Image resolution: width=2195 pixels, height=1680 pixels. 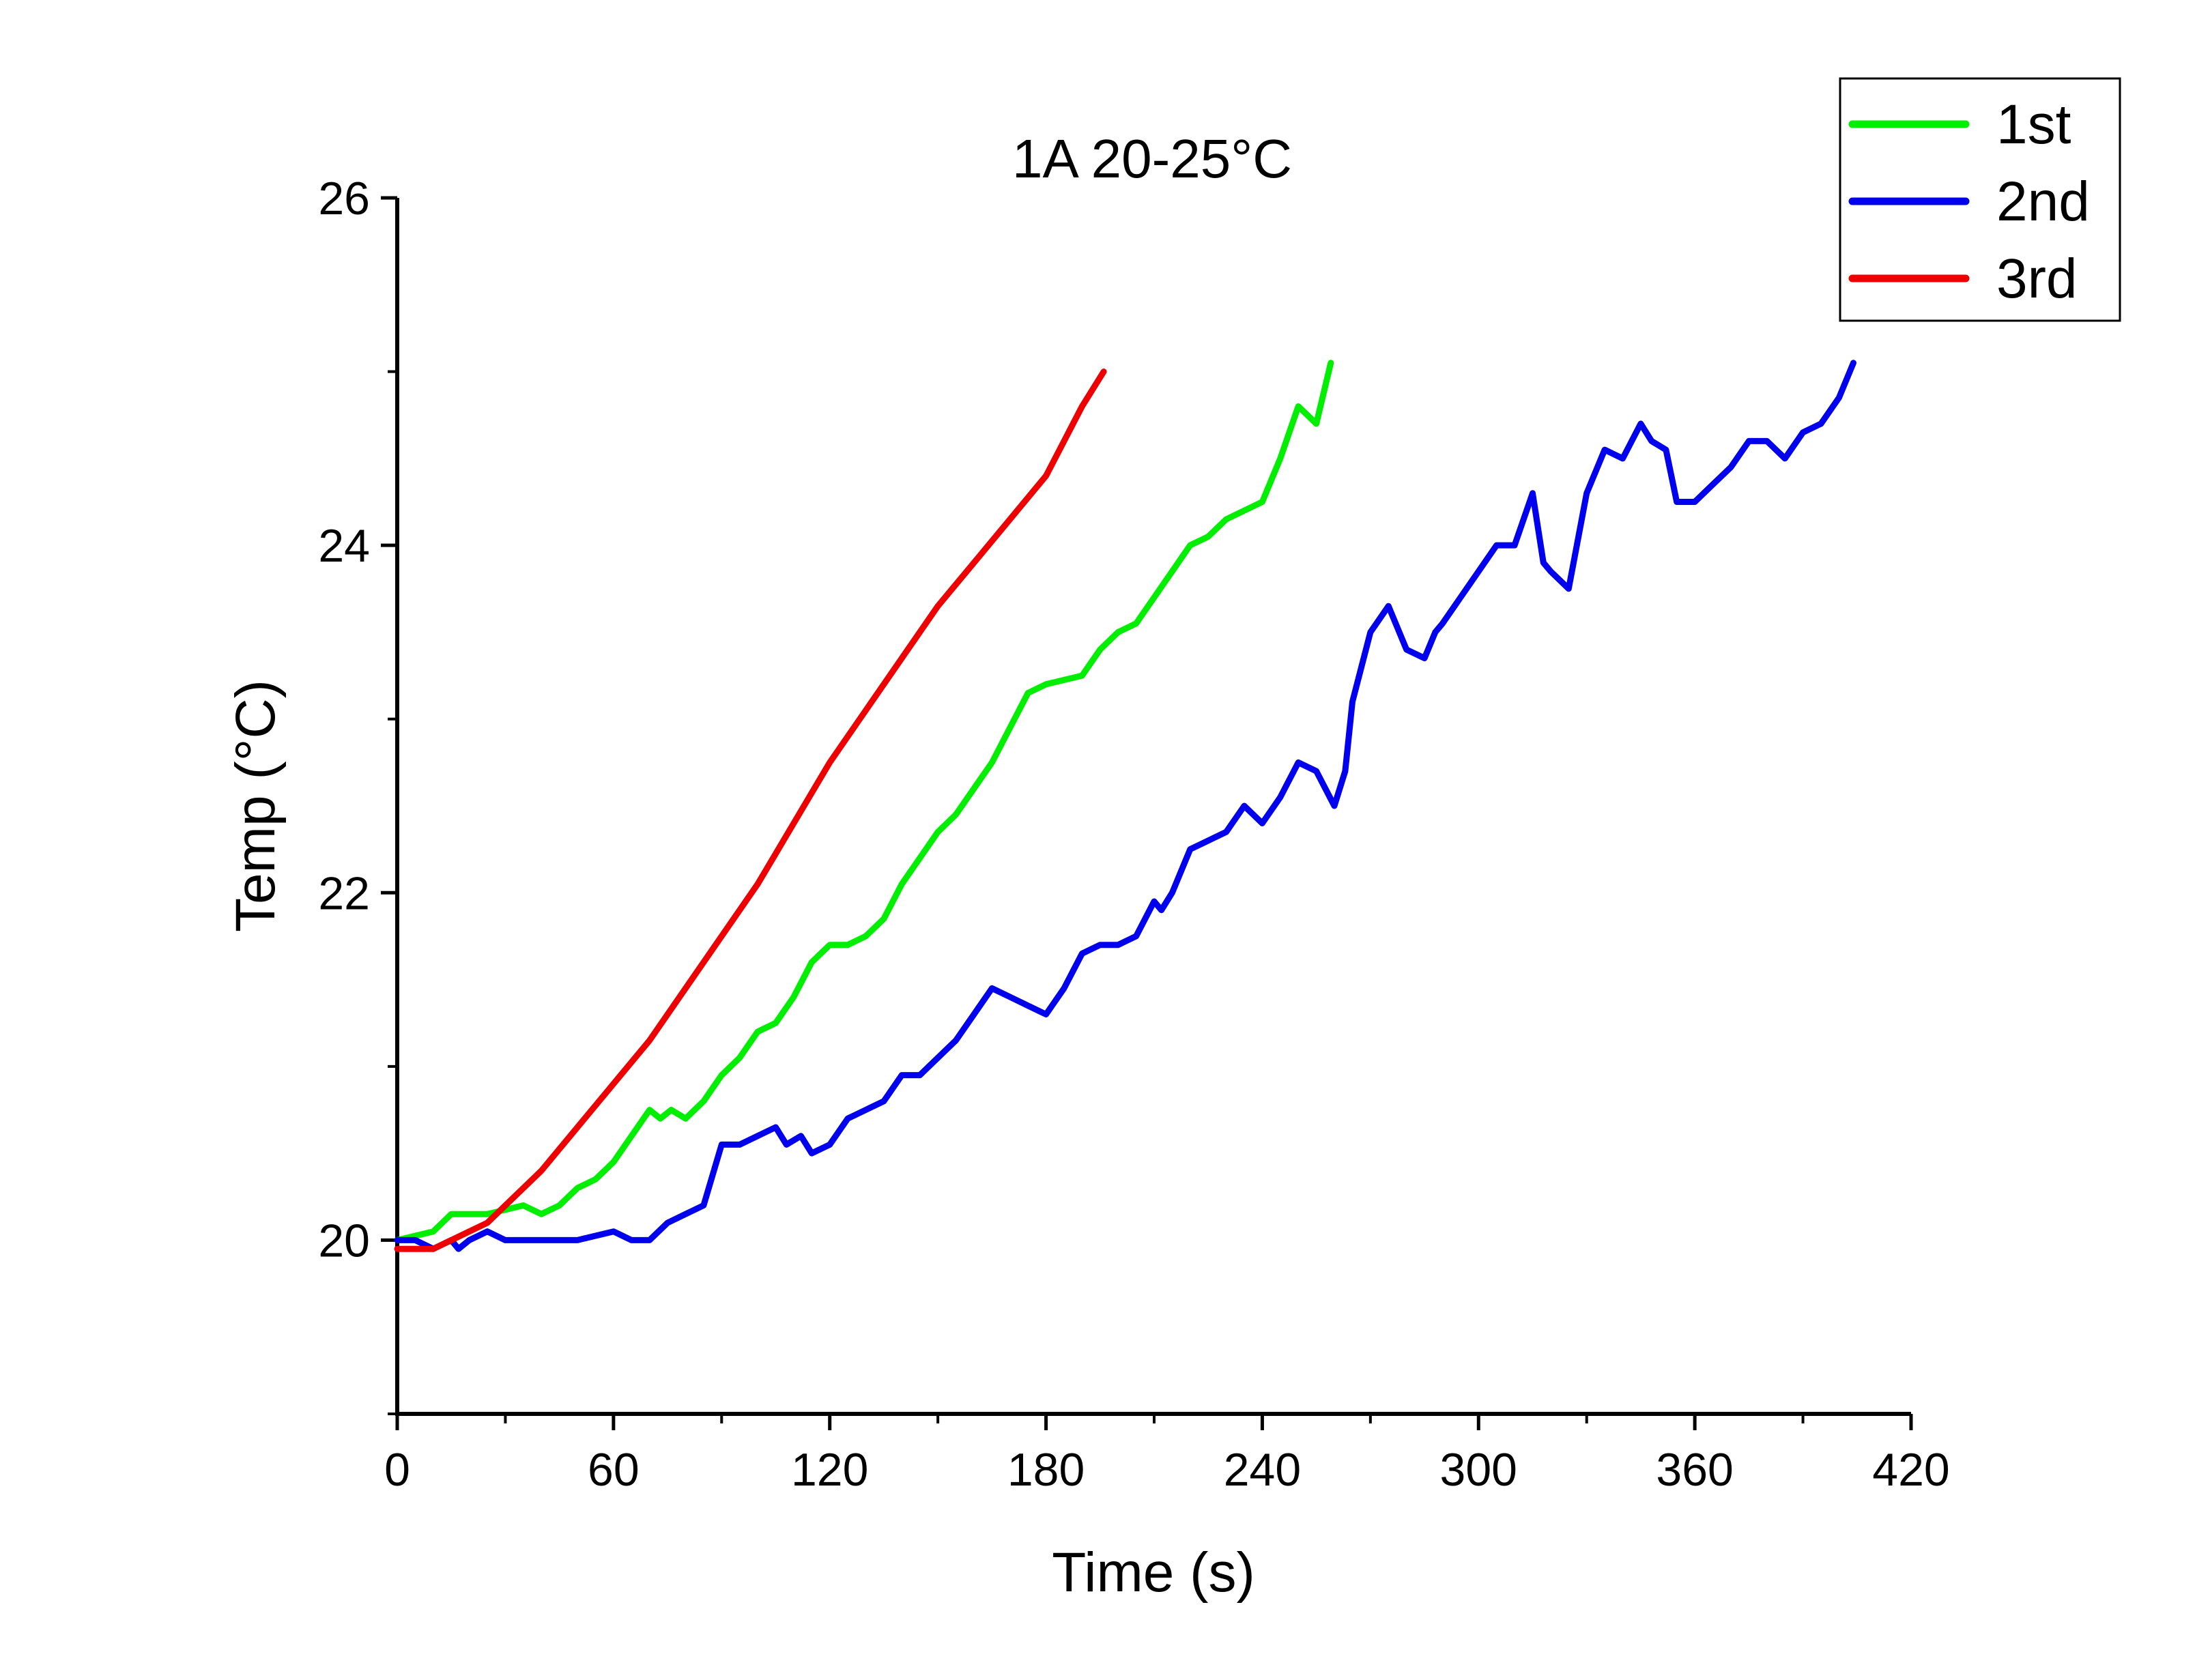 What do you see at coordinates (358, 794) in the screenshot?
I see `y-axis-ticks: 20 22 24 26` at bounding box center [358, 794].